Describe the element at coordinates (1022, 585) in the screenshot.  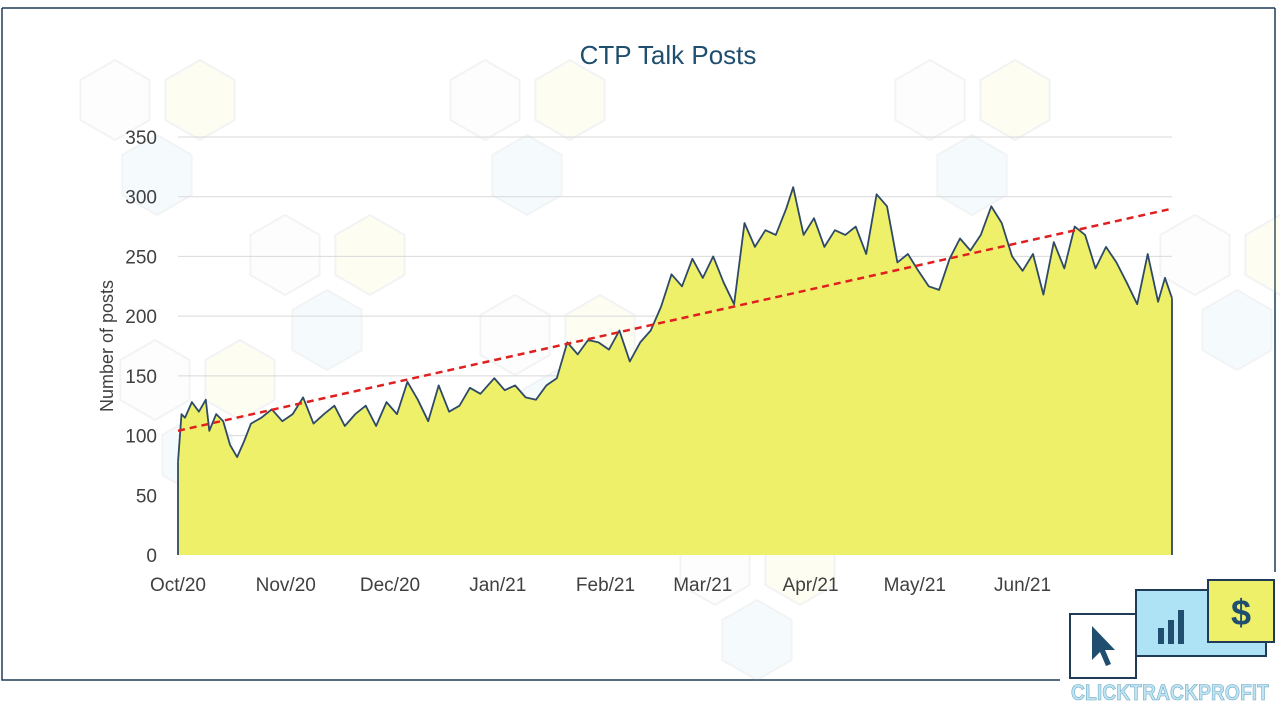
I see `x-tick-label: Jun/21` at that location.